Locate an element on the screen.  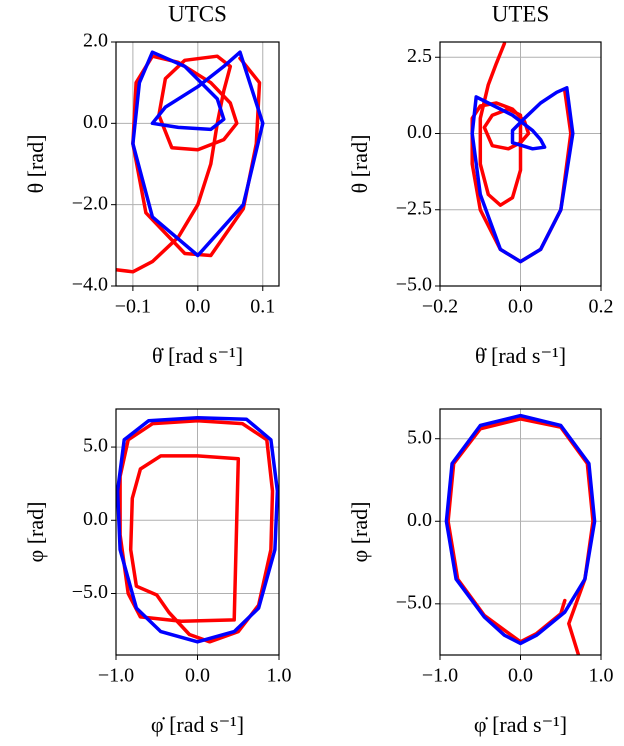
y-tick-label: 2.0 is located at coordinates (95, 41).